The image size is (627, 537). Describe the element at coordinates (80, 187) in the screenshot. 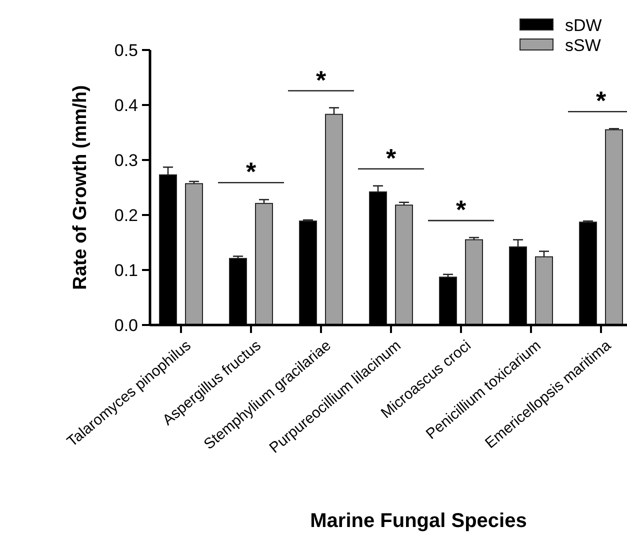

I see `y-axis-title: Rate of Growth (mm/h)` at that location.